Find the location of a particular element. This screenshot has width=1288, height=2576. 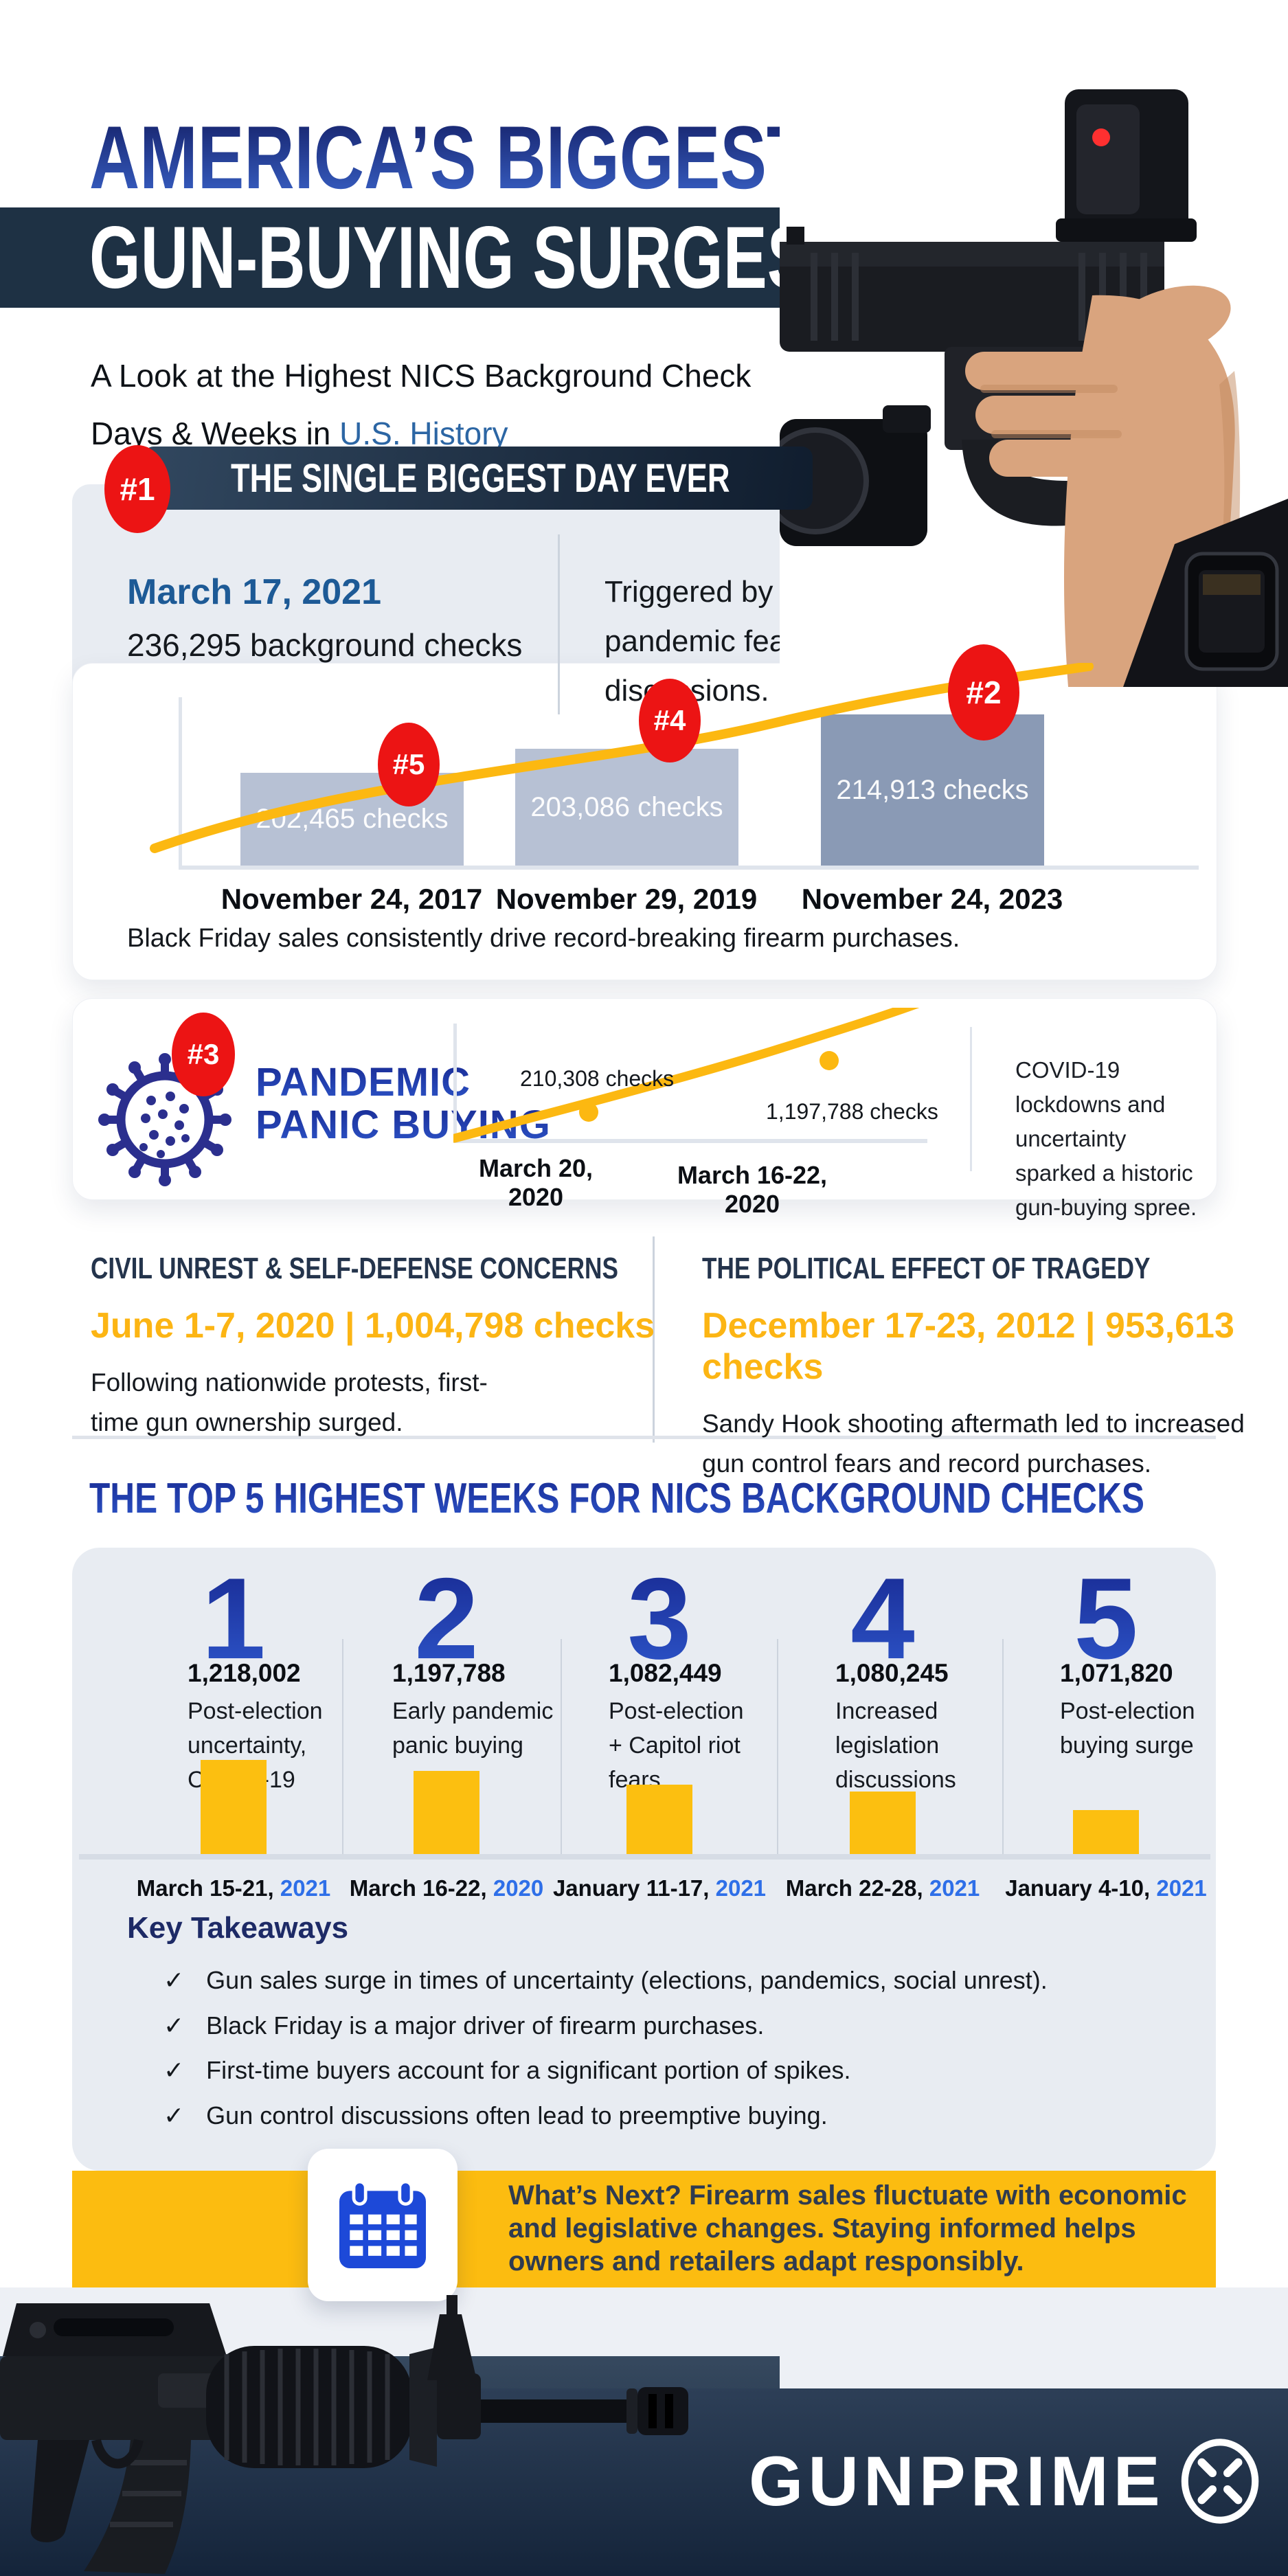

pd-date1: March 20, 2020 is located at coordinates (536, 1182).